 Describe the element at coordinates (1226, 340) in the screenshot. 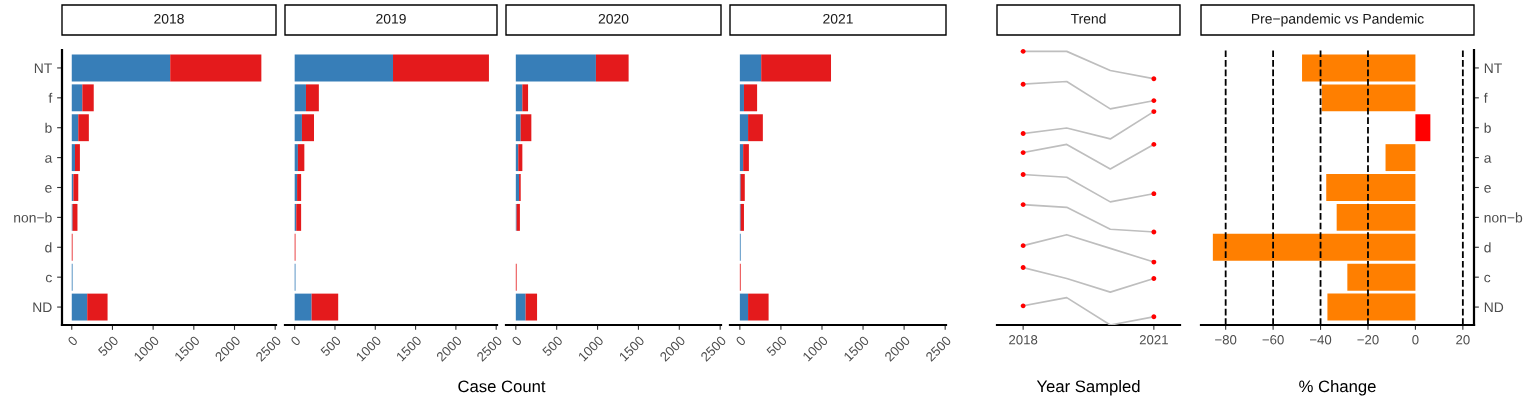

I see `x-tick-label: −80` at that location.